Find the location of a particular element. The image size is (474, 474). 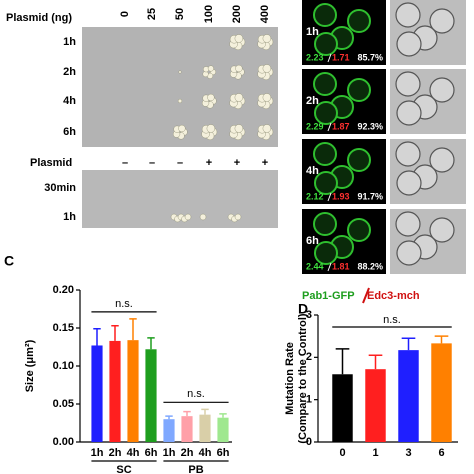

percent: 85.7% is located at coordinates (370, 57).